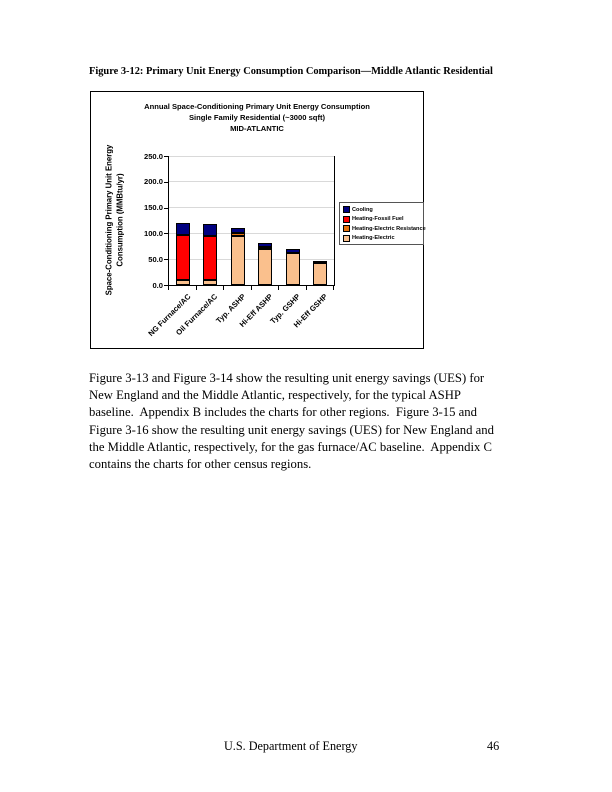 Image resolution: width=612 pixels, height=792 pixels. Describe the element at coordinates (153, 182) in the screenshot. I see `y-tick-label: 200.0` at that location.